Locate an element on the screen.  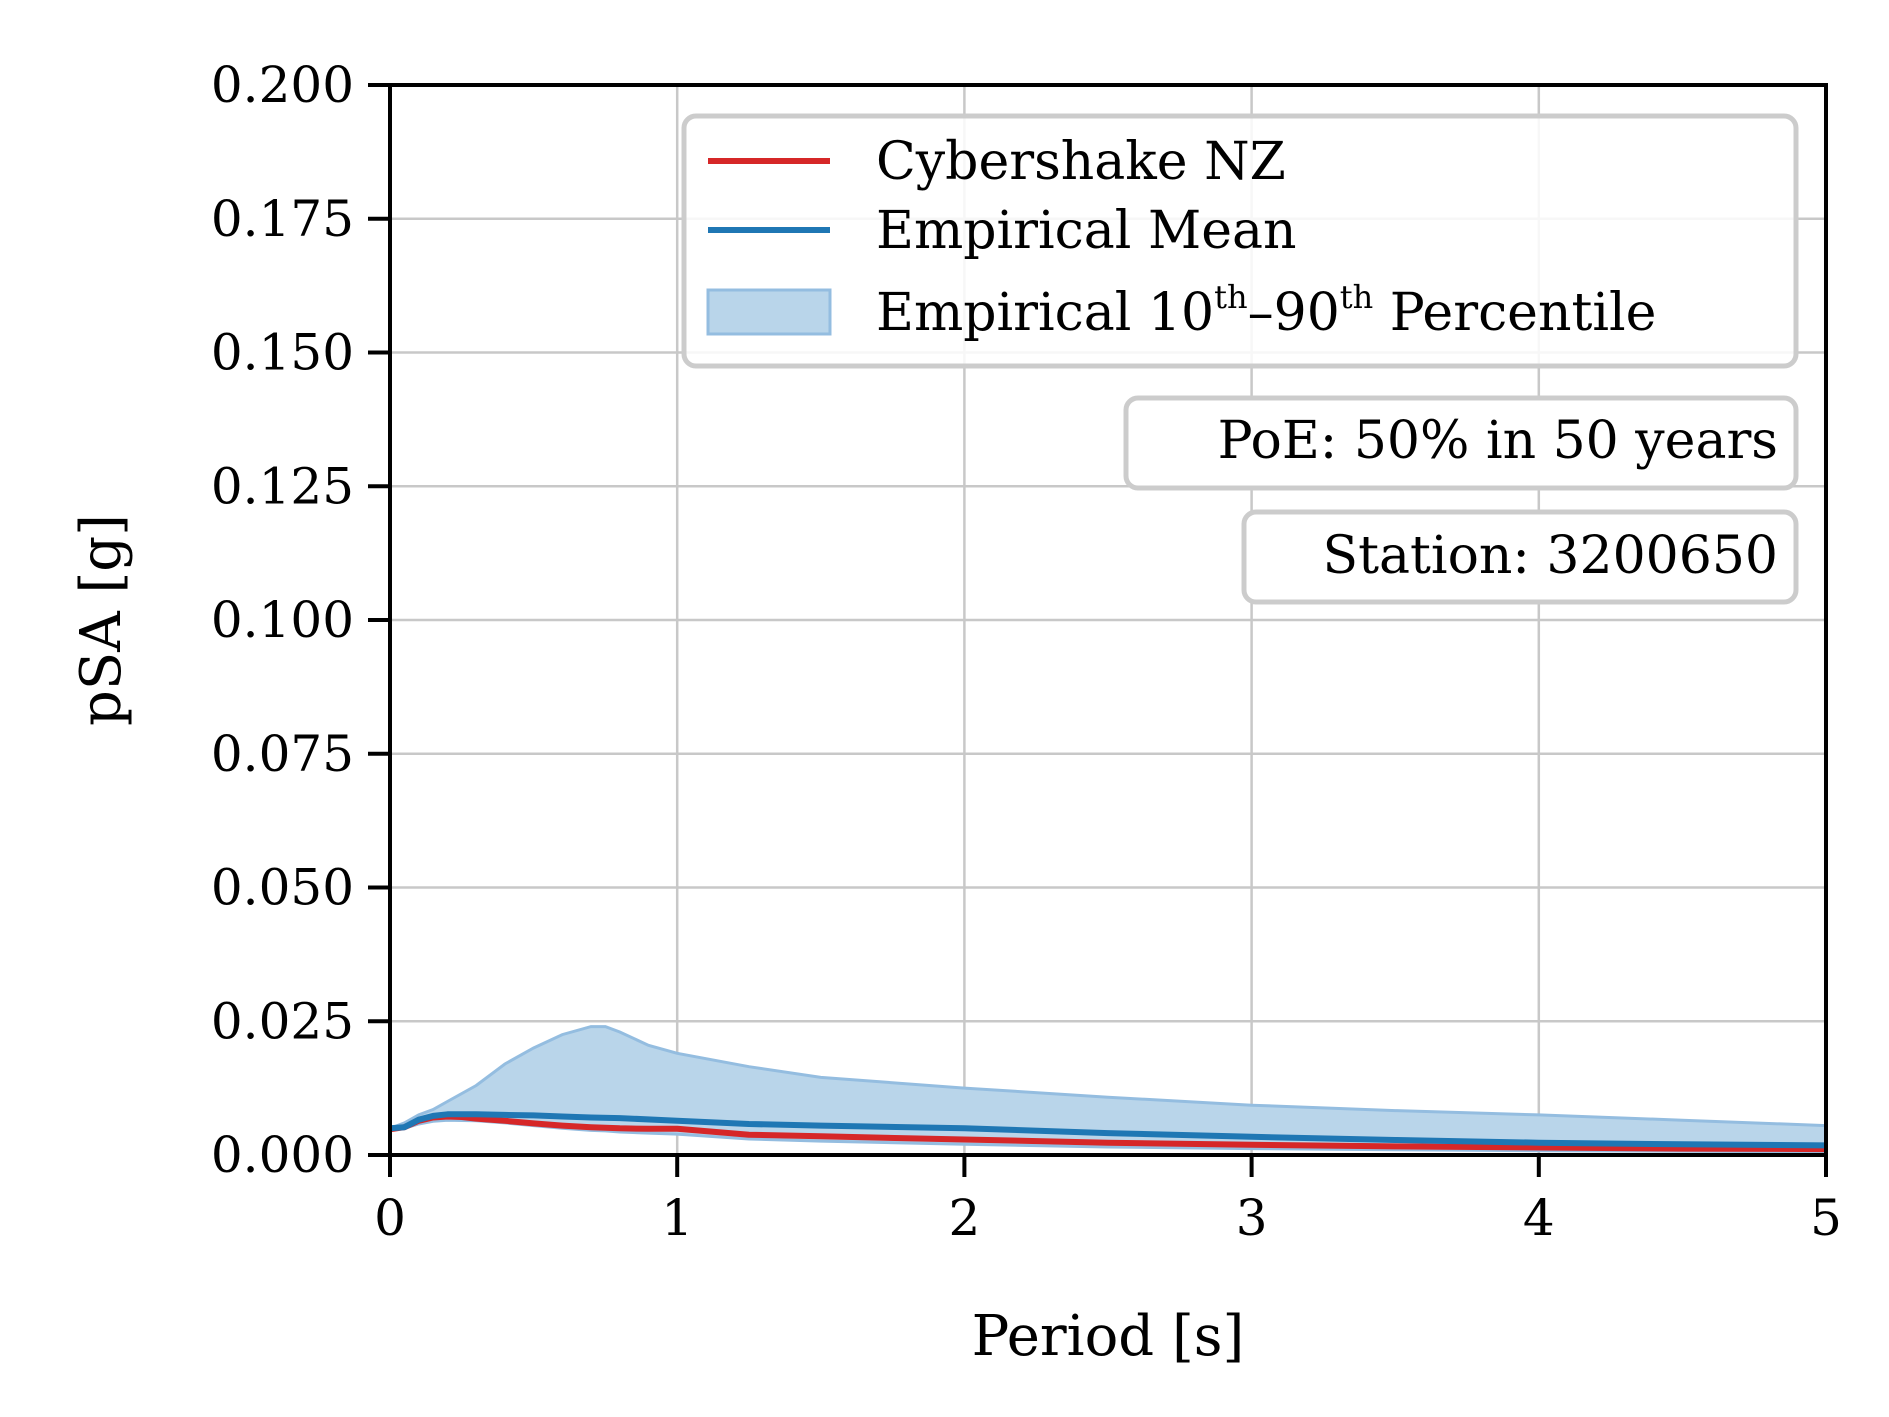
annotation-poe: PoE: 50% in 50 years is located at coordinates (1461, 443).